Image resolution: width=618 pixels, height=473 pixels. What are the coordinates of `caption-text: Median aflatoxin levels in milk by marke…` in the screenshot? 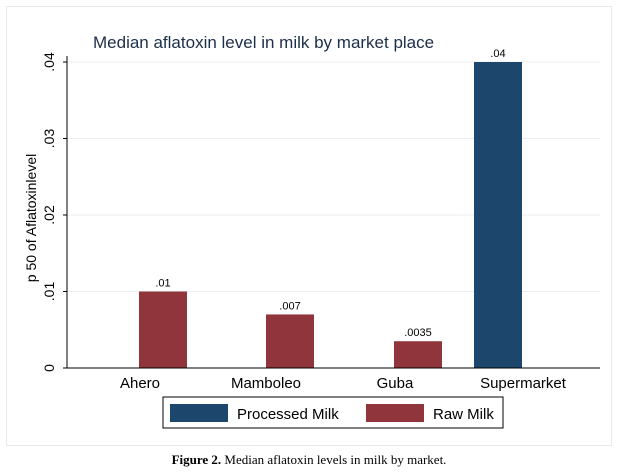 It's located at (334, 459).